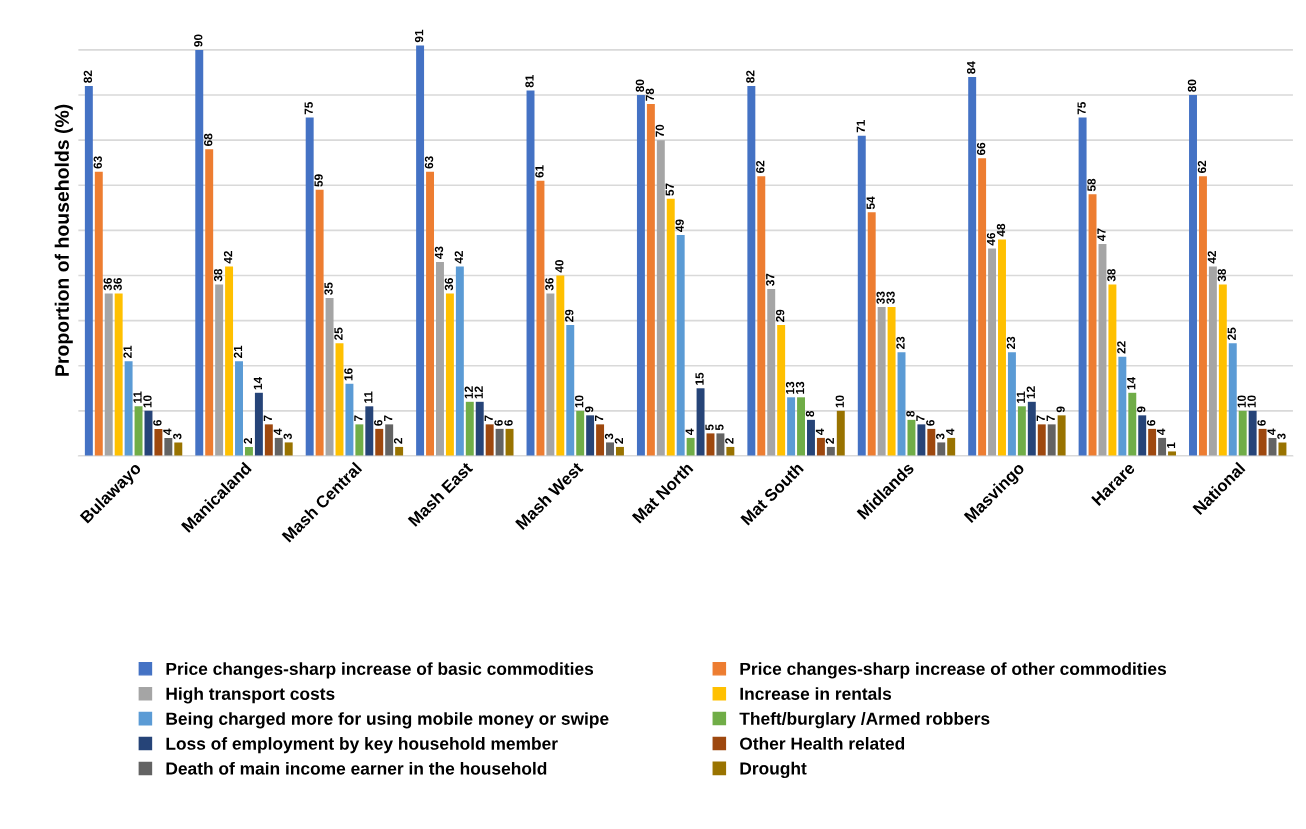  I want to click on data-label: 78, so click(650, 94).